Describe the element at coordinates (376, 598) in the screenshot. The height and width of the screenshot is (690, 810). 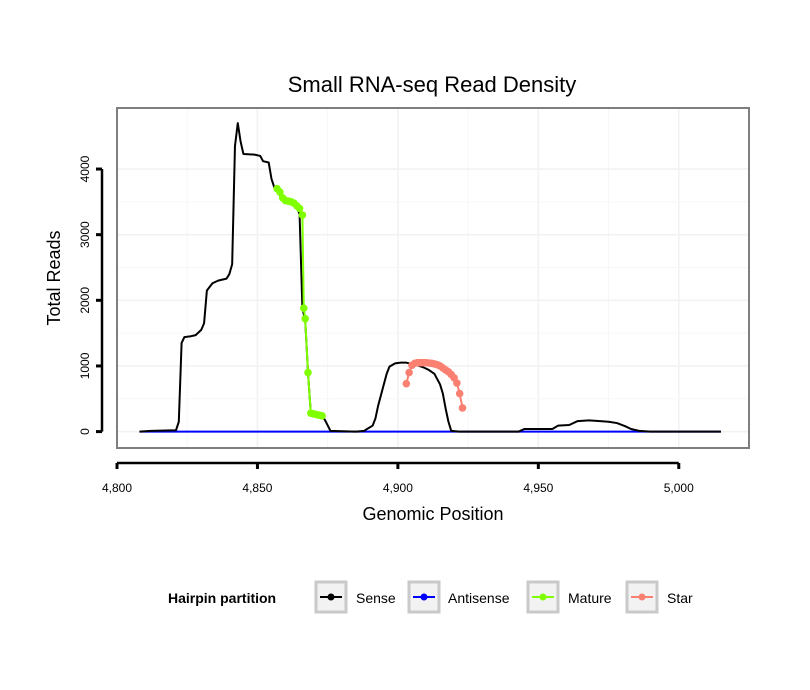
I see `legend-label-sense: Sense` at that location.